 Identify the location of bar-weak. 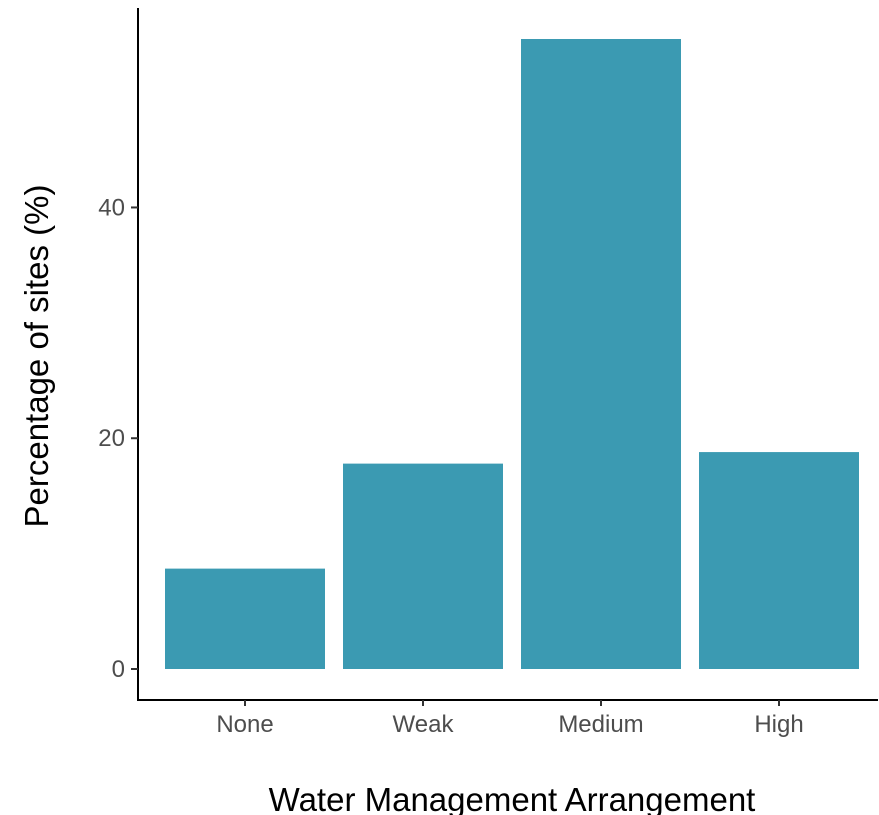
(423, 566).